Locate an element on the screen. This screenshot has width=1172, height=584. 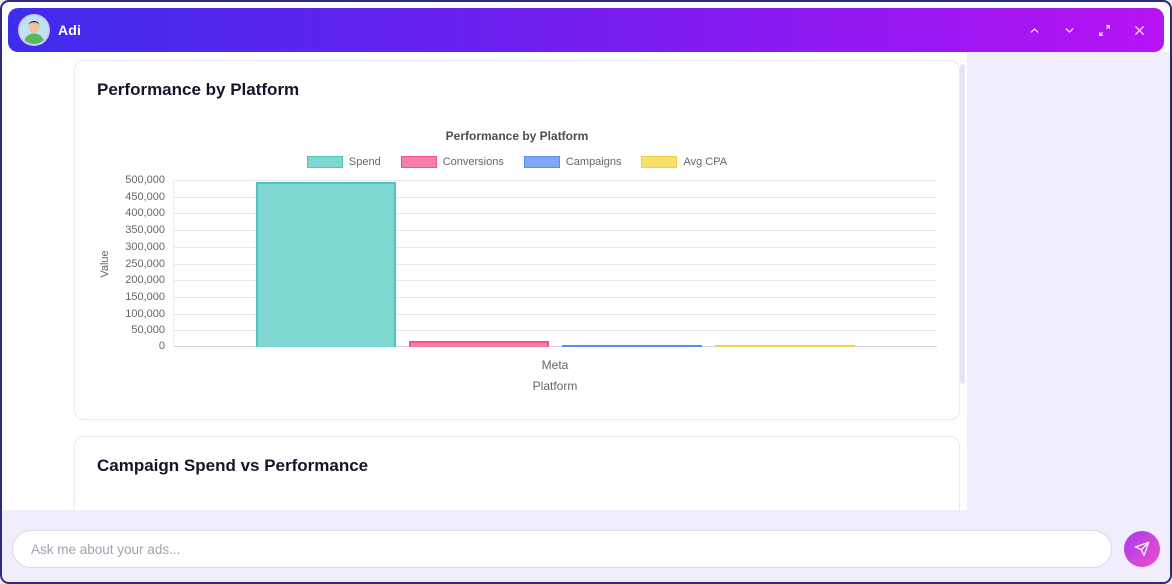
legend-item-avg-cpa: Avg CPA is located at coordinates (684, 162).